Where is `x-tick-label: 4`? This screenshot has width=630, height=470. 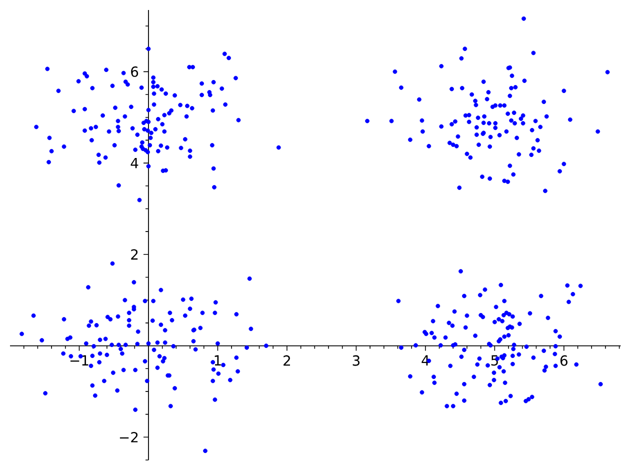
x-tick-label: 4 is located at coordinates (426, 360).